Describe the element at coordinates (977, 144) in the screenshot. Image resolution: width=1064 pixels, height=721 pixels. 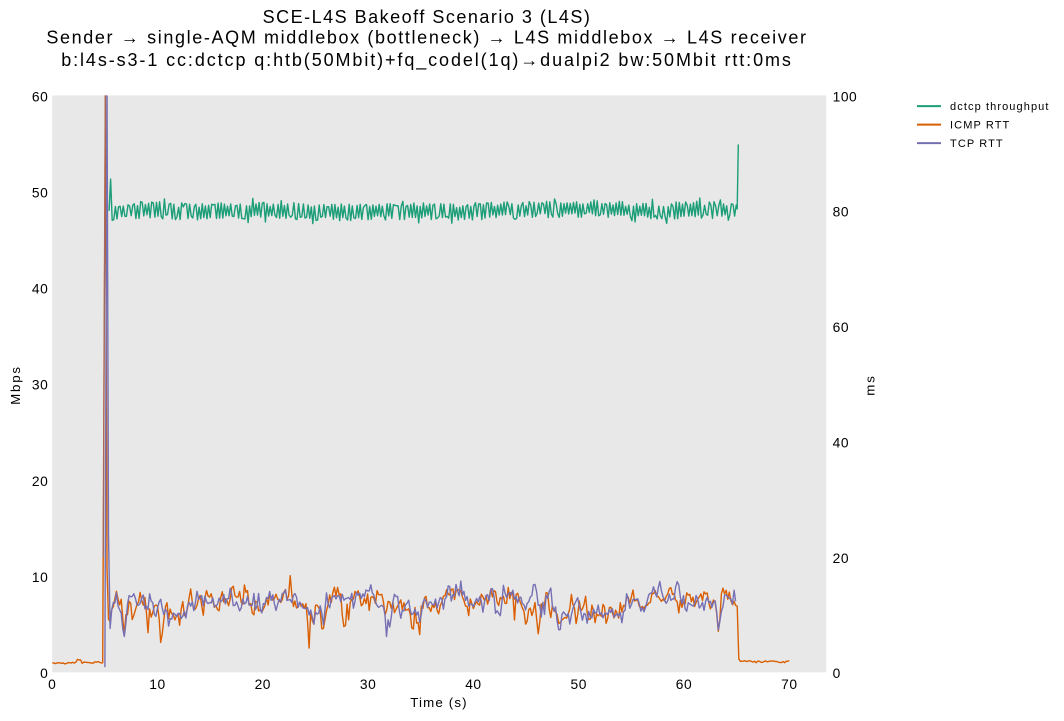
I see `svg-text: TCP RTT` at that location.